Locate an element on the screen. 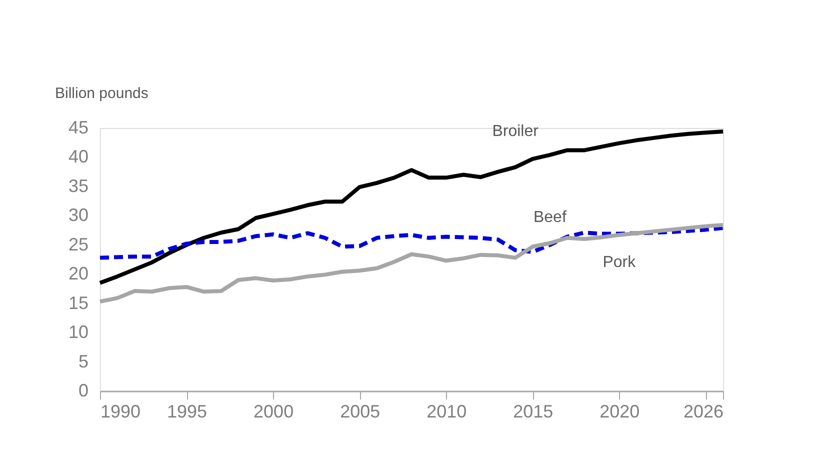  x-tick-label: 2015 is located at coordinates (533, 412).